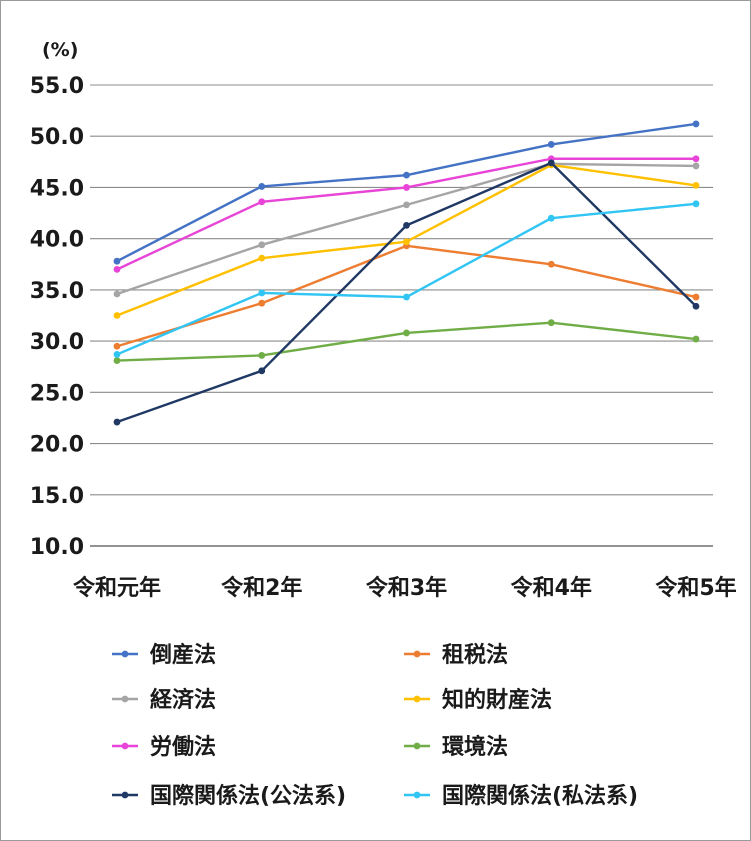 Image resolution: width=751 pixels, height=841 pixels. I want to click on legend-label: 国際関係法(公法系), so click(248, 796).